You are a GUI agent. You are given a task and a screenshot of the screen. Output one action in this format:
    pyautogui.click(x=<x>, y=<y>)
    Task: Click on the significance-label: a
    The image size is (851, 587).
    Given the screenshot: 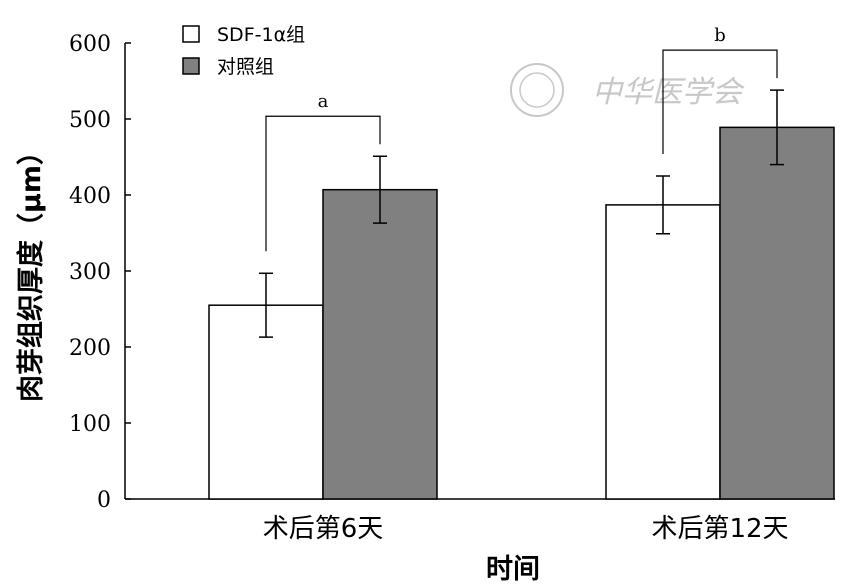 What is the action you would take?
    pyautogui.click(x=323, y=101)
    